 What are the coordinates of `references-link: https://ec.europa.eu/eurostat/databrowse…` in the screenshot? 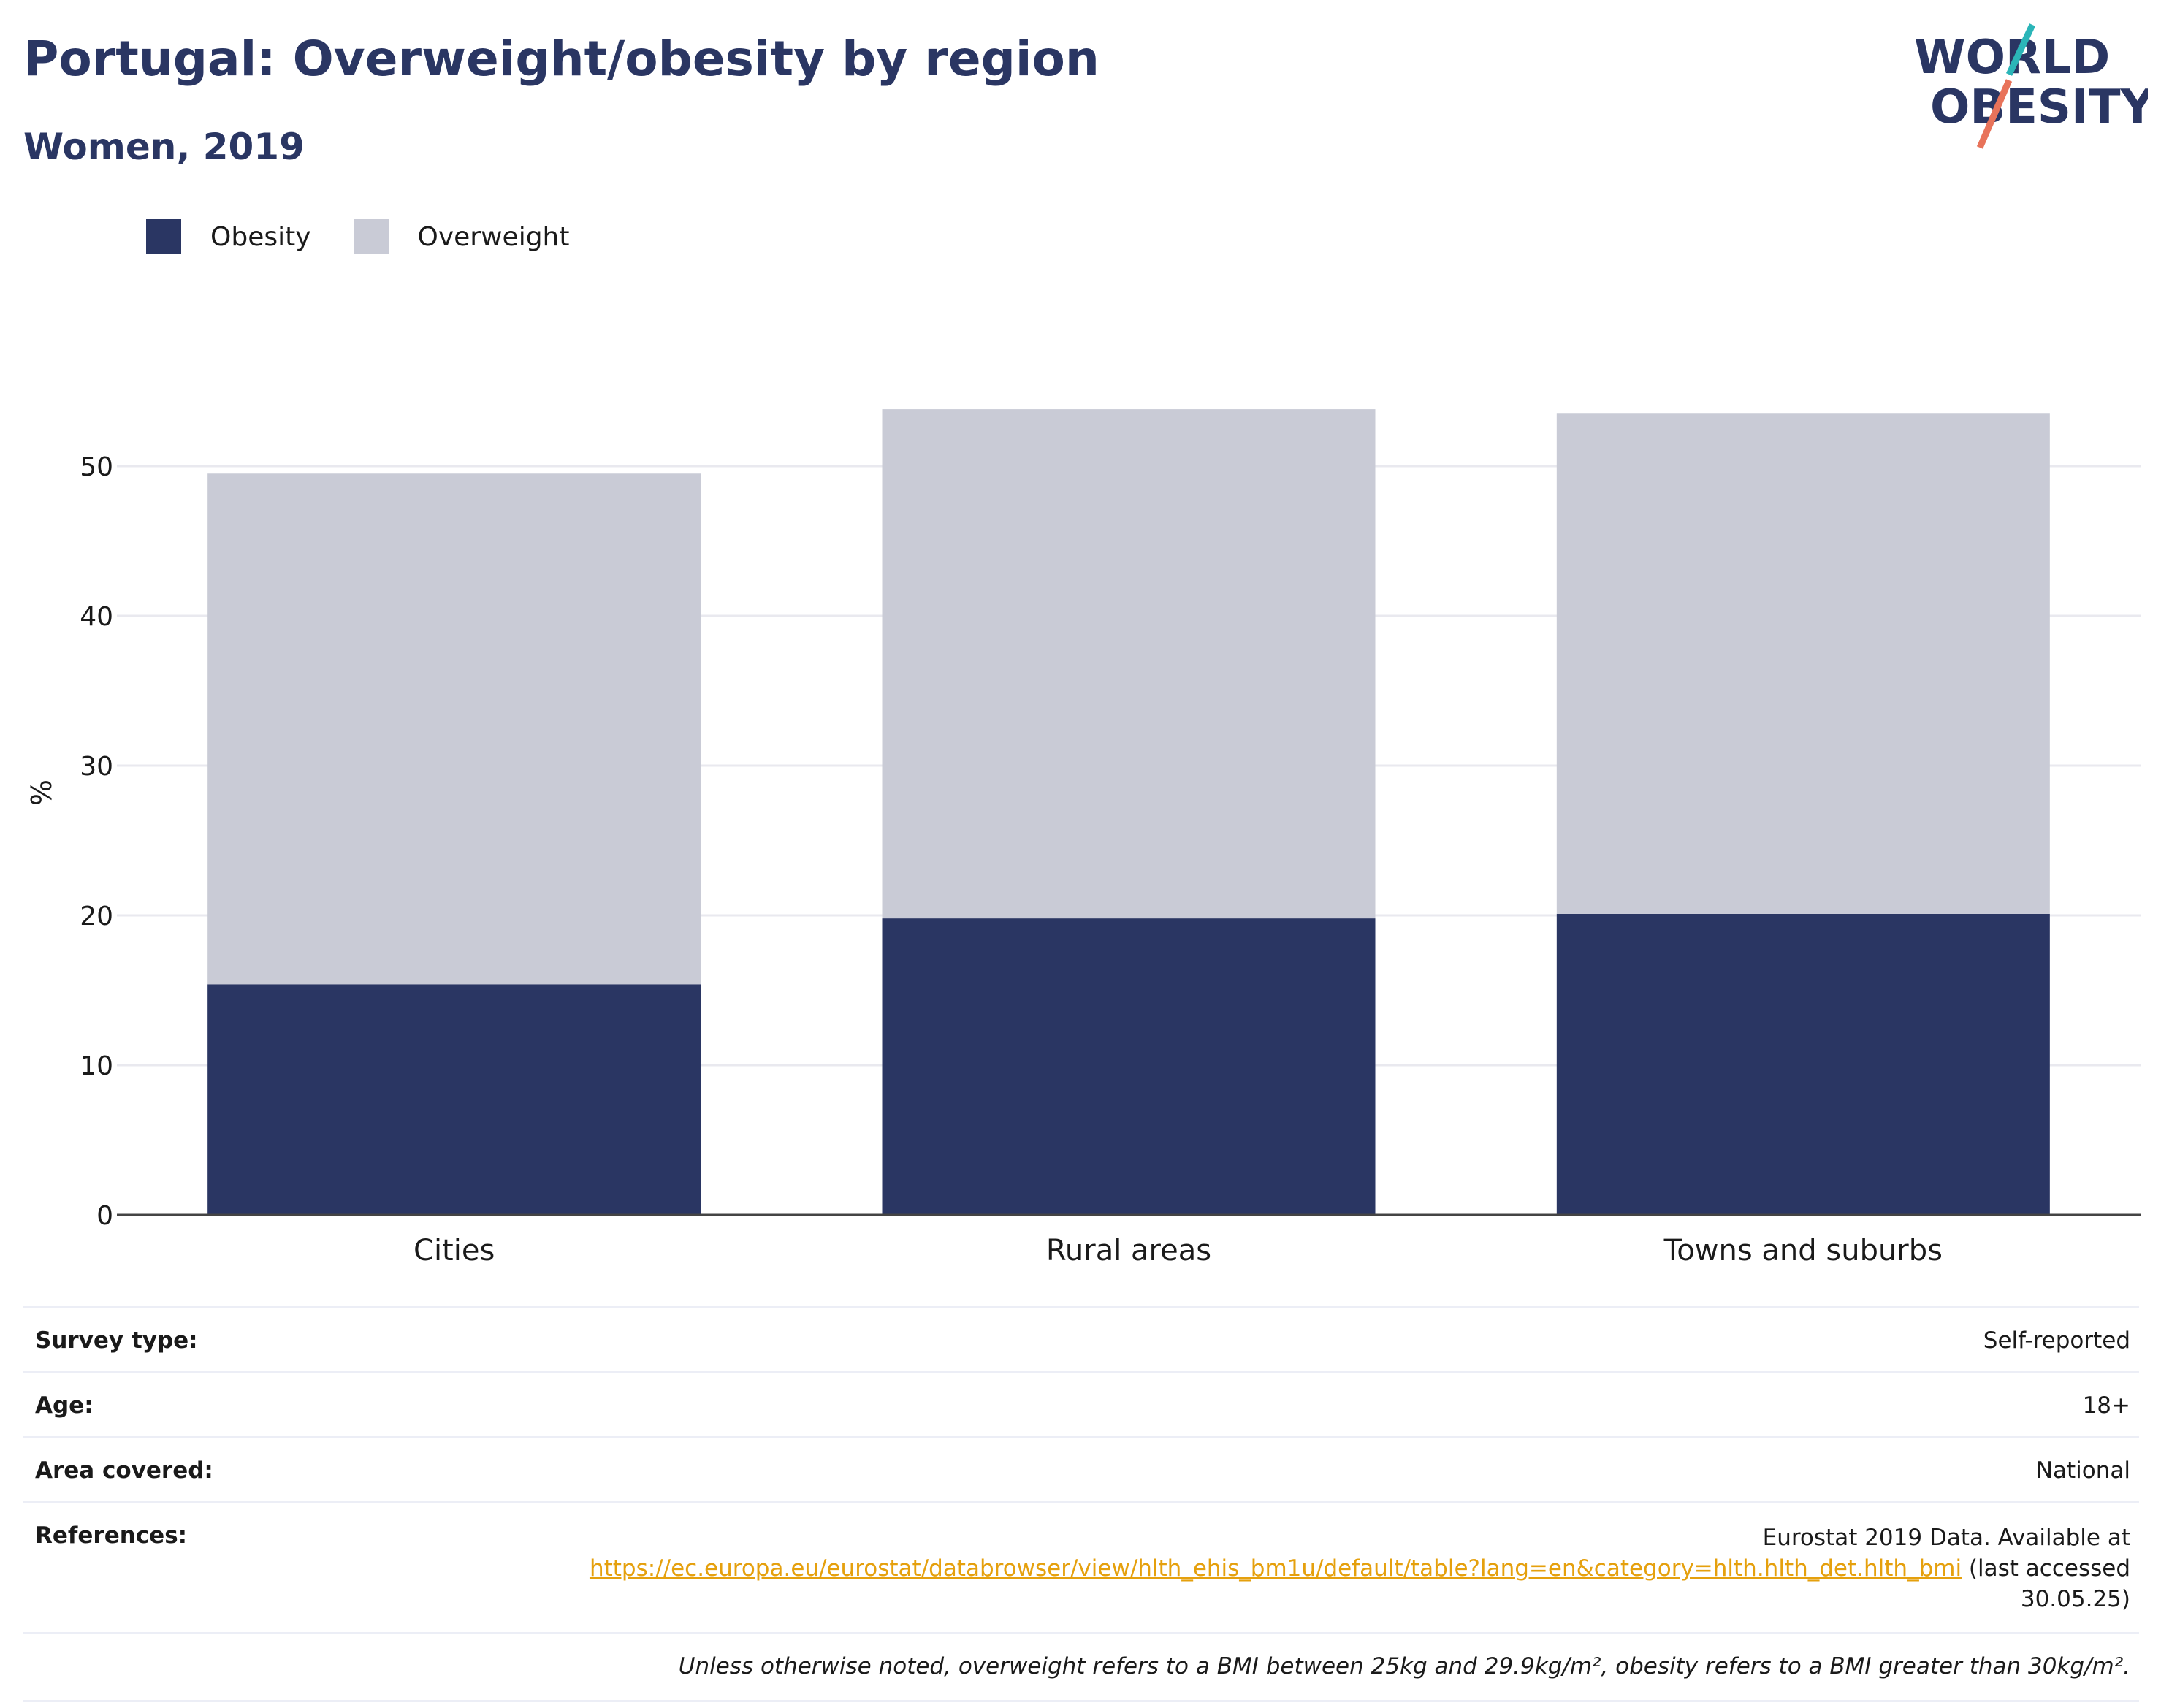 It's located at (1276, 1568).